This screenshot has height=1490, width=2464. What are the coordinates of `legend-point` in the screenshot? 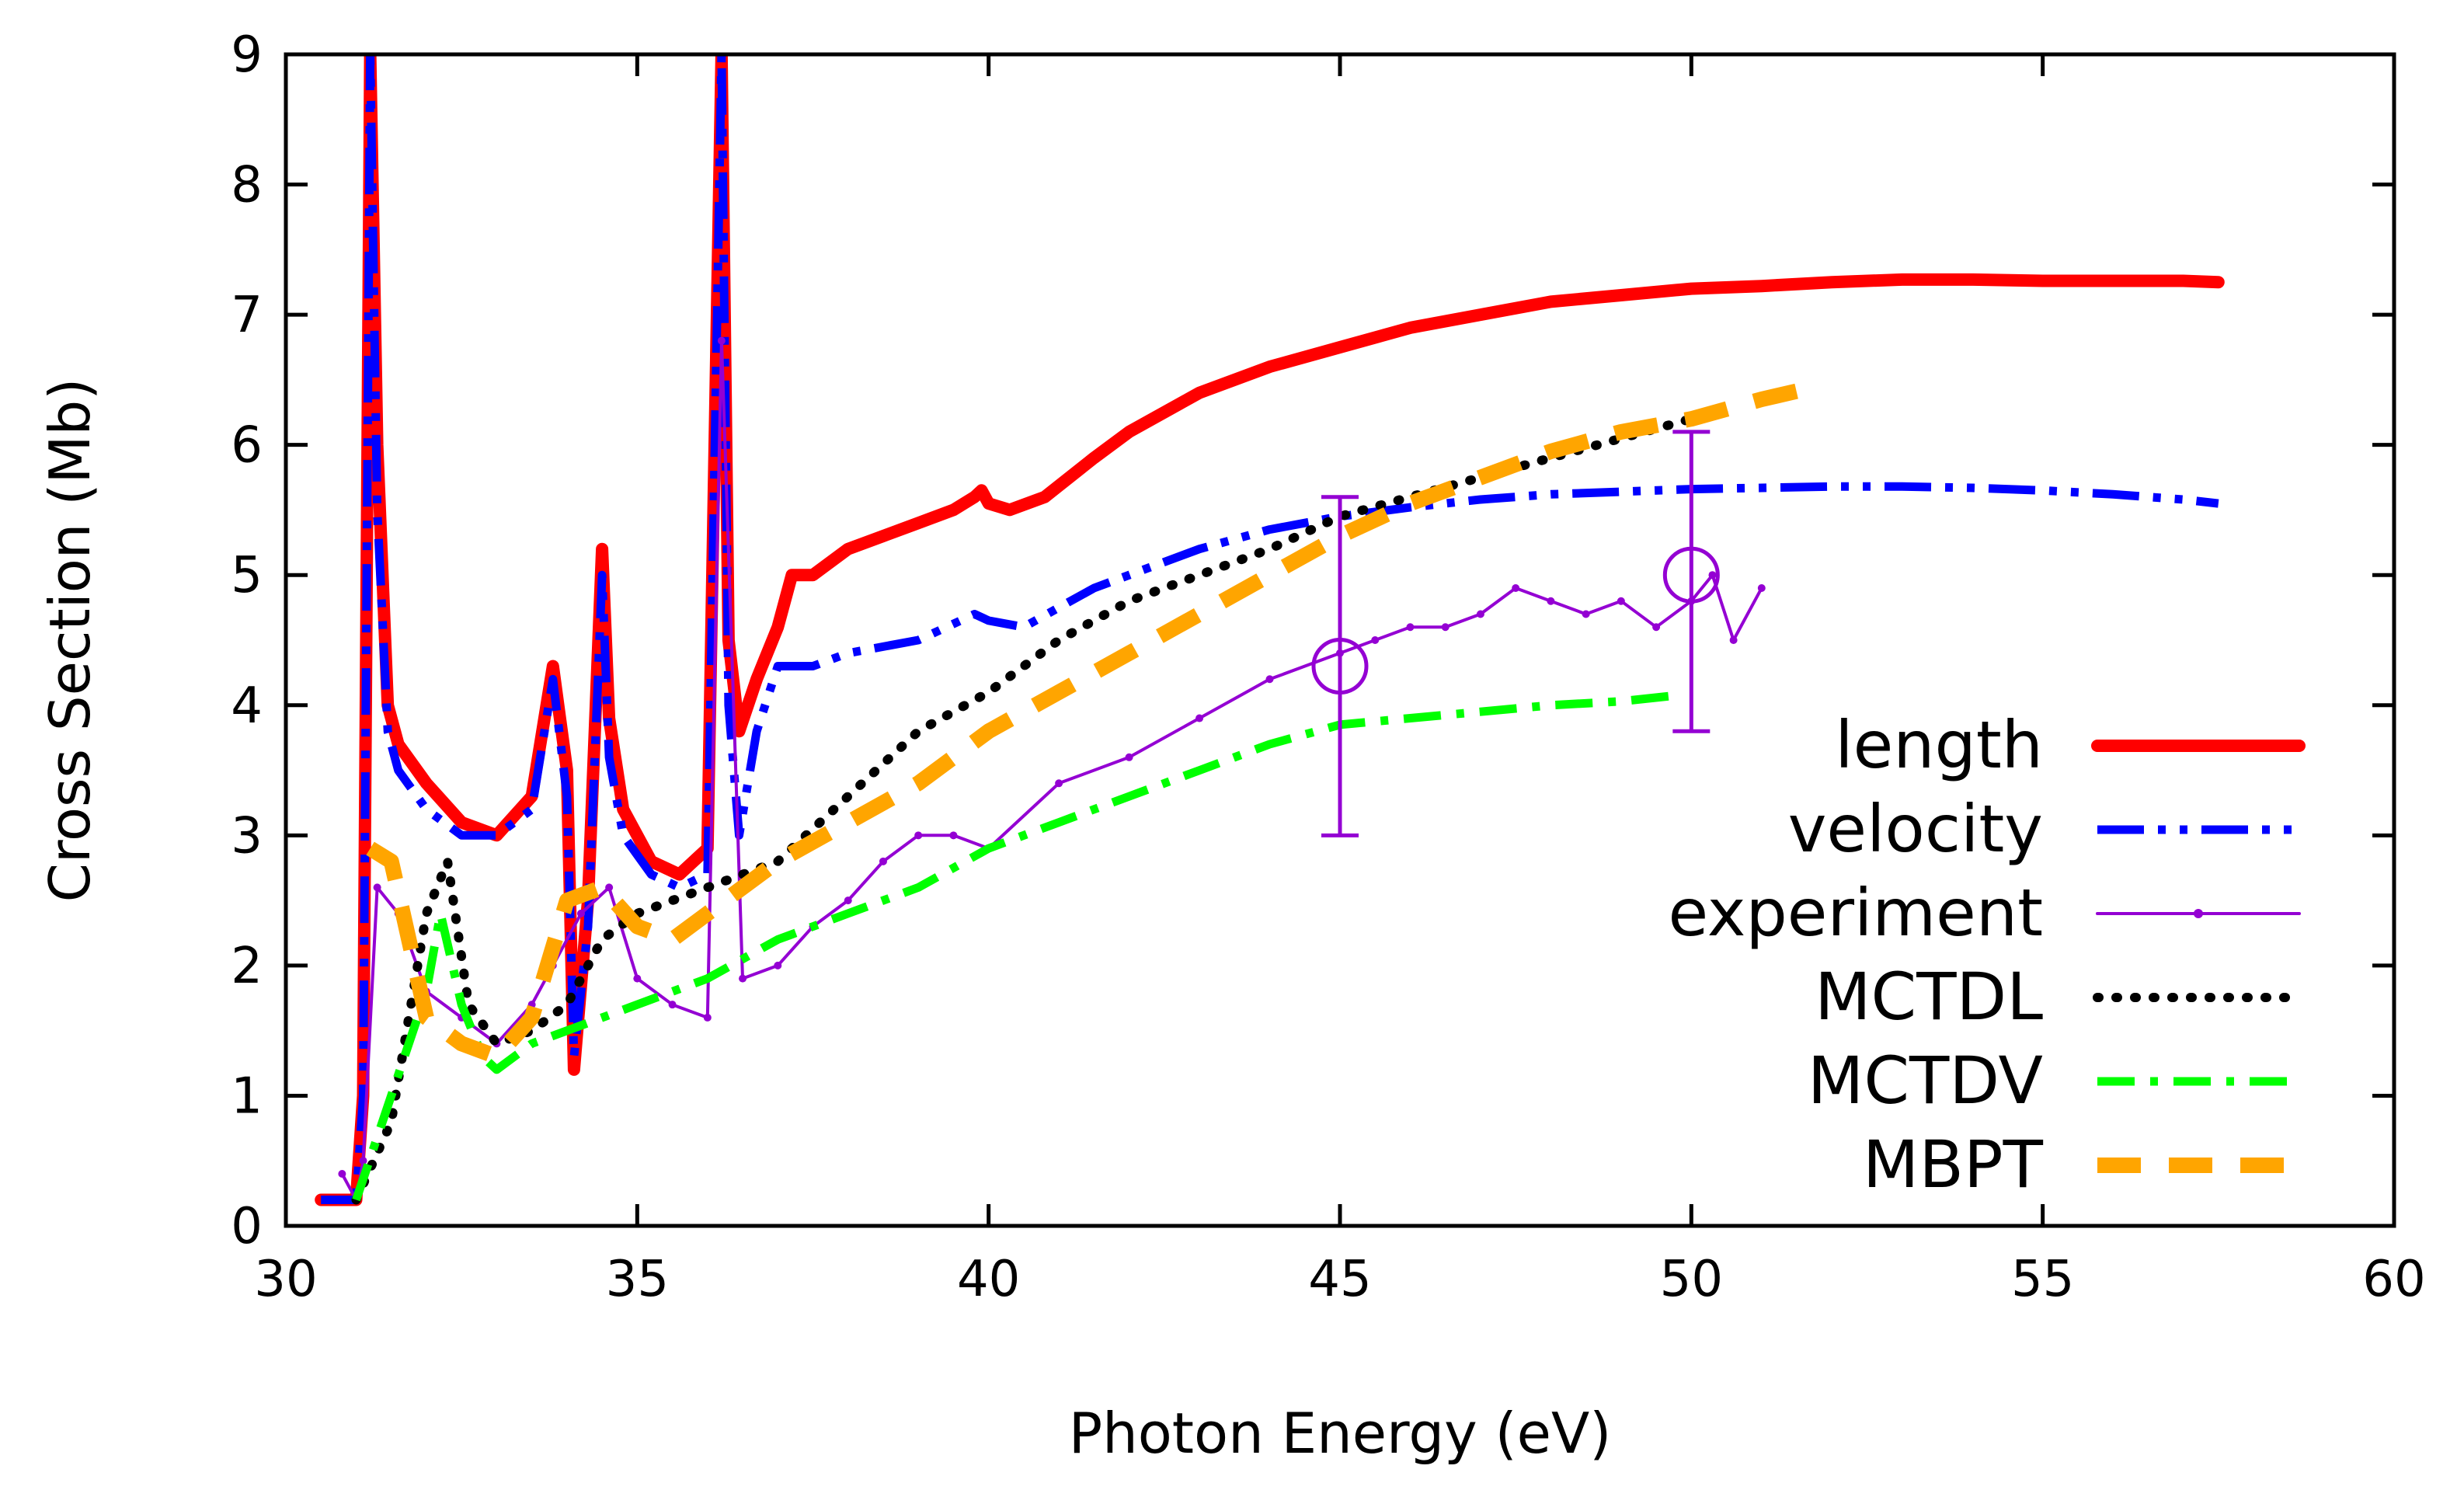 It's located at (2198, 913).